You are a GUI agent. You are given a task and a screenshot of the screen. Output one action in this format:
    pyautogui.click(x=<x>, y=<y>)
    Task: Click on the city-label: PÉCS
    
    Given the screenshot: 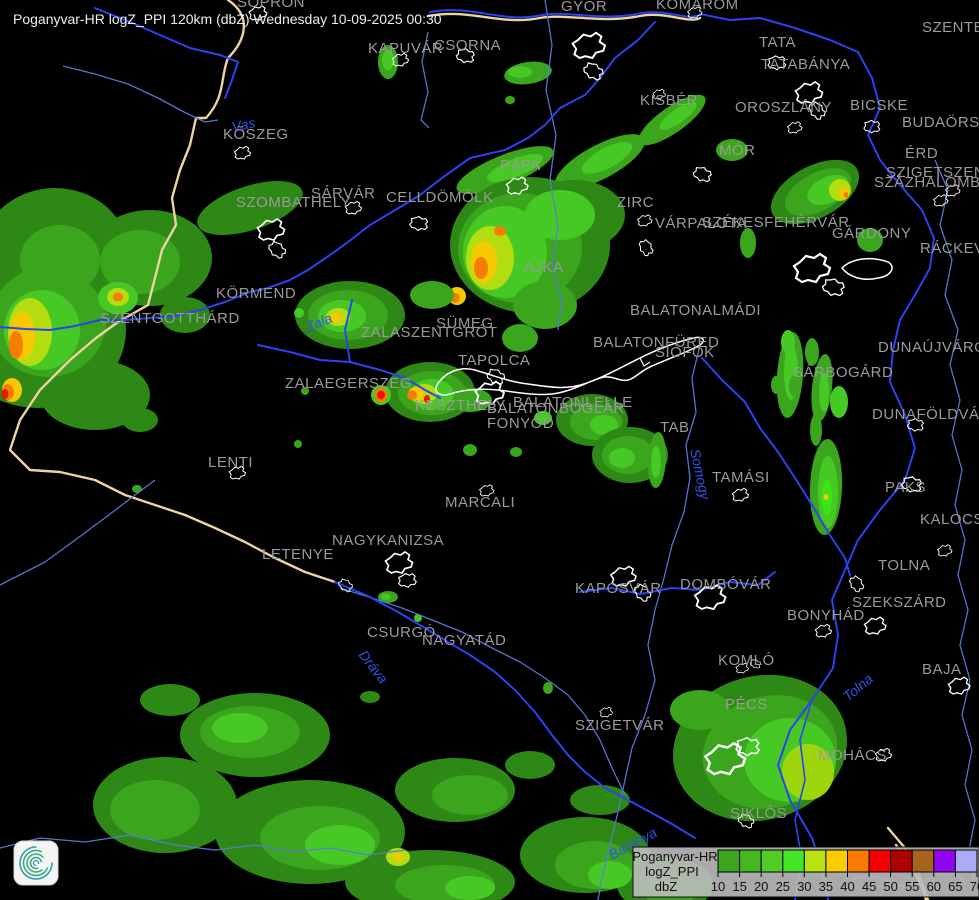 What is the action you would take?
    pyautogui.click(x=746, y=704)
    